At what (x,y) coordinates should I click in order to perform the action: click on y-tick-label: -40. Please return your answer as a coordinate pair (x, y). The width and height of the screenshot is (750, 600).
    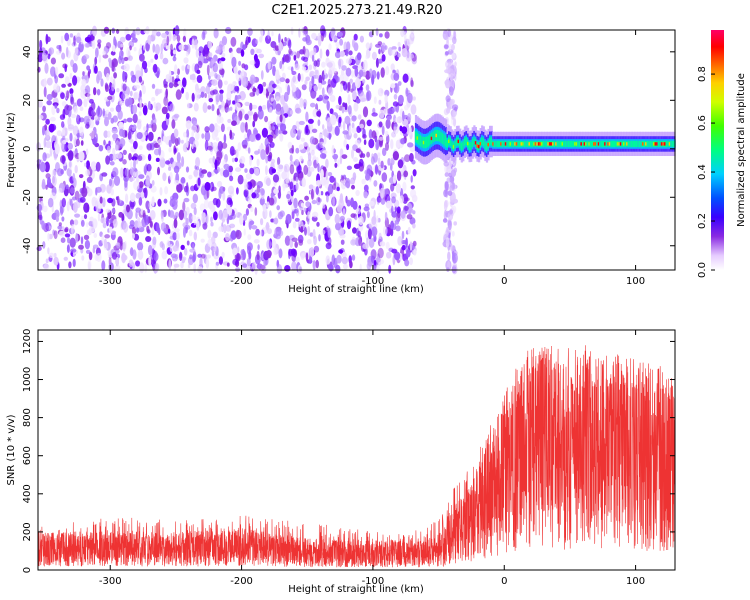
    Looking at the image, I should click on (27, 246).